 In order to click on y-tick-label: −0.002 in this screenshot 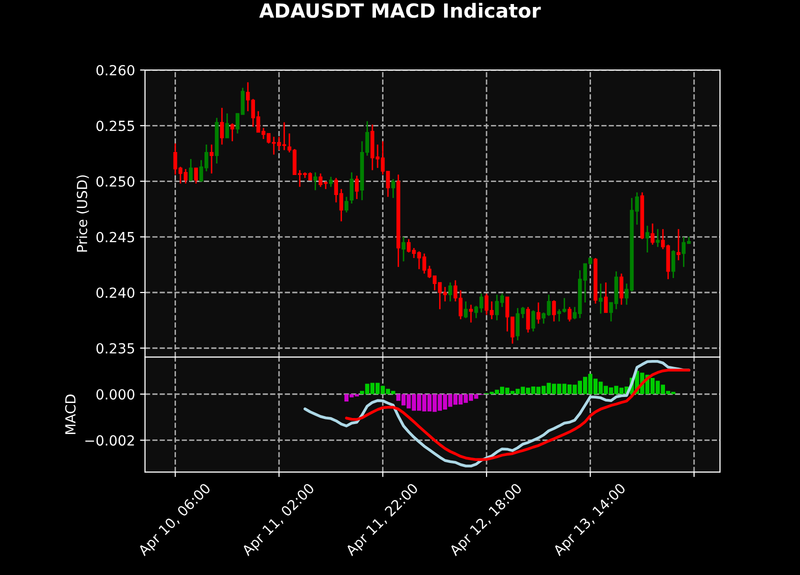, I will do `click(109, 440)`.